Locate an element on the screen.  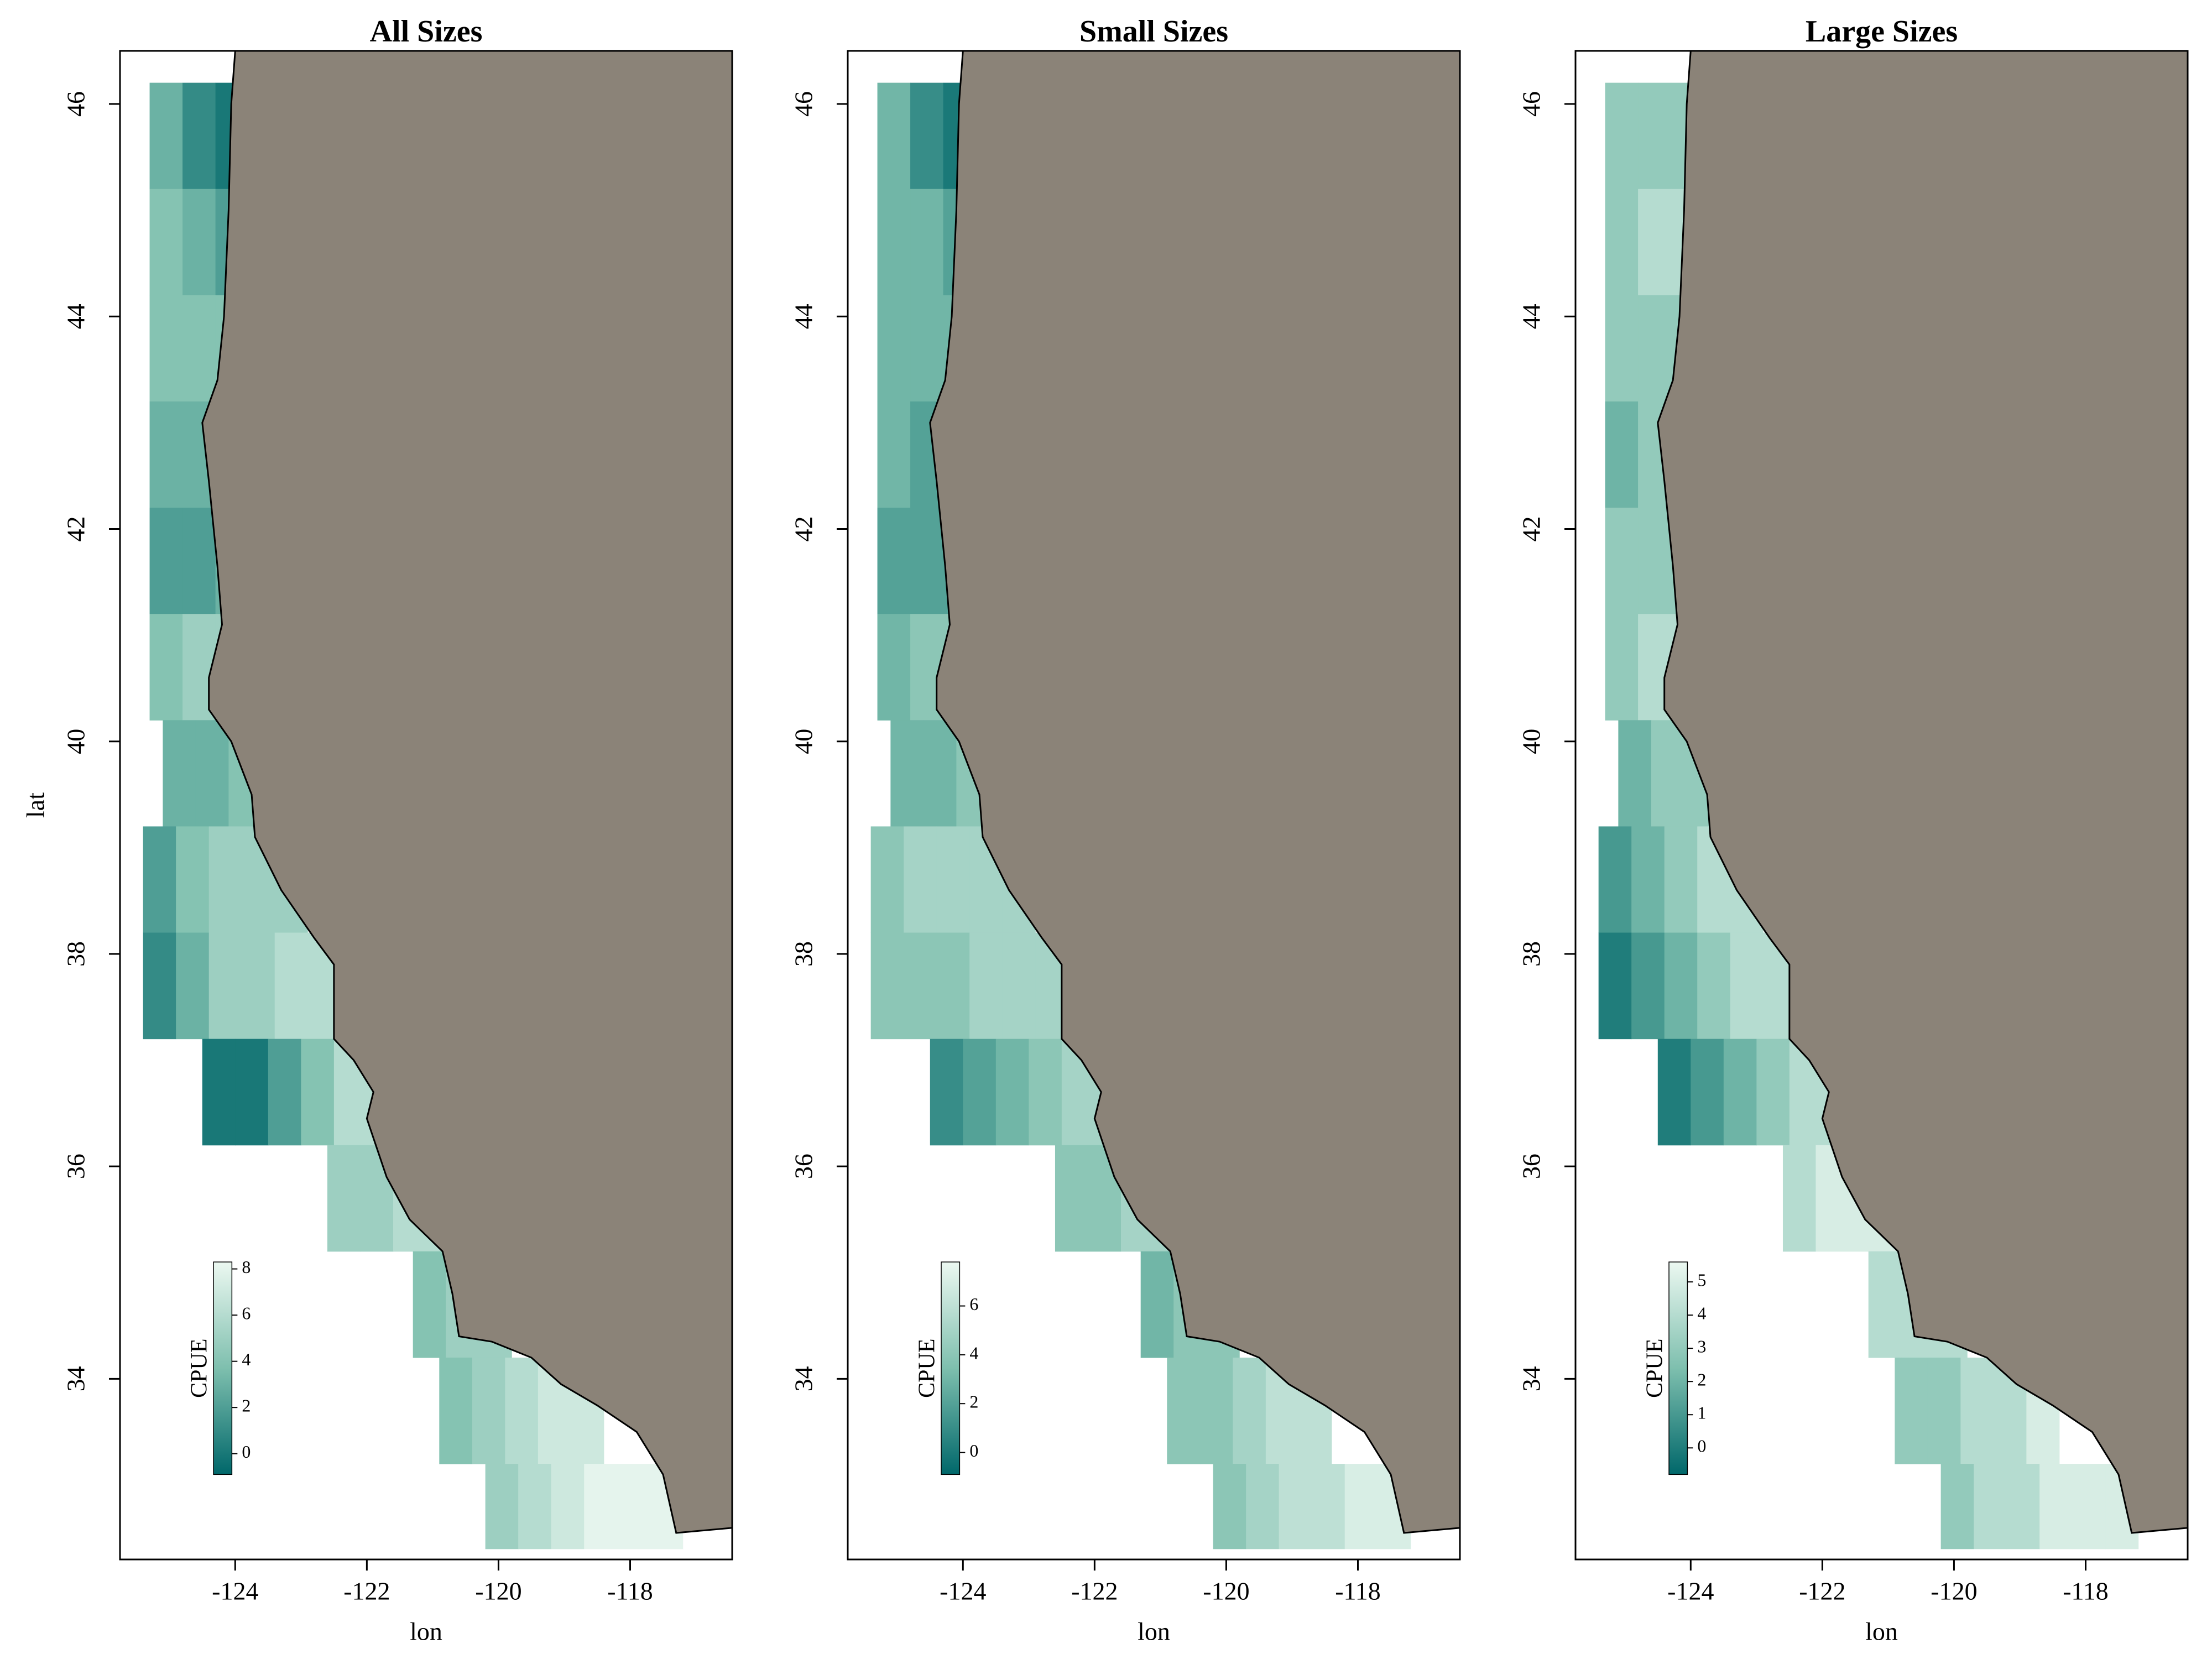
x-axis-label: lon is located at coordinates (1882, 1632).